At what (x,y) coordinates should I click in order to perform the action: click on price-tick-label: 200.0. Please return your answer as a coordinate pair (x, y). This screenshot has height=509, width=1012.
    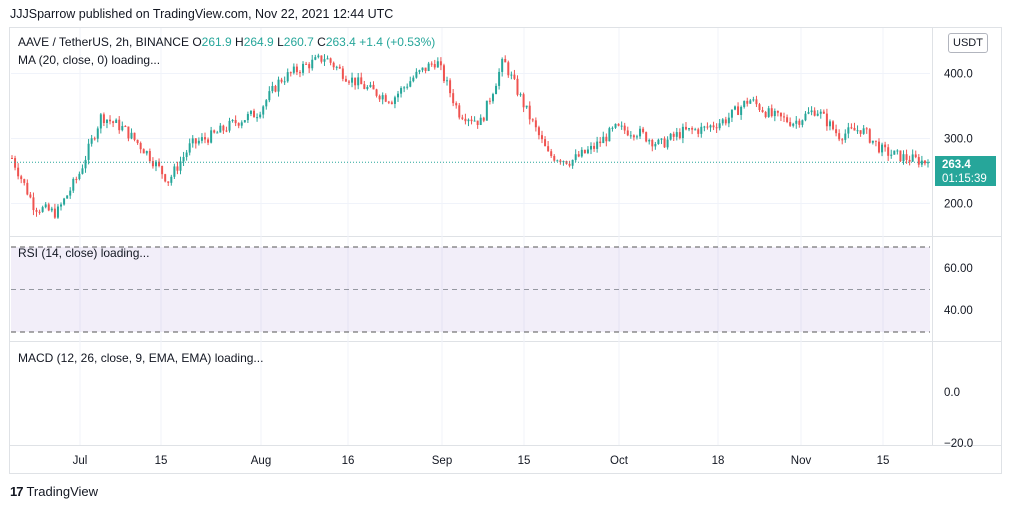
    Looking at the image, I should click on (958, 205).